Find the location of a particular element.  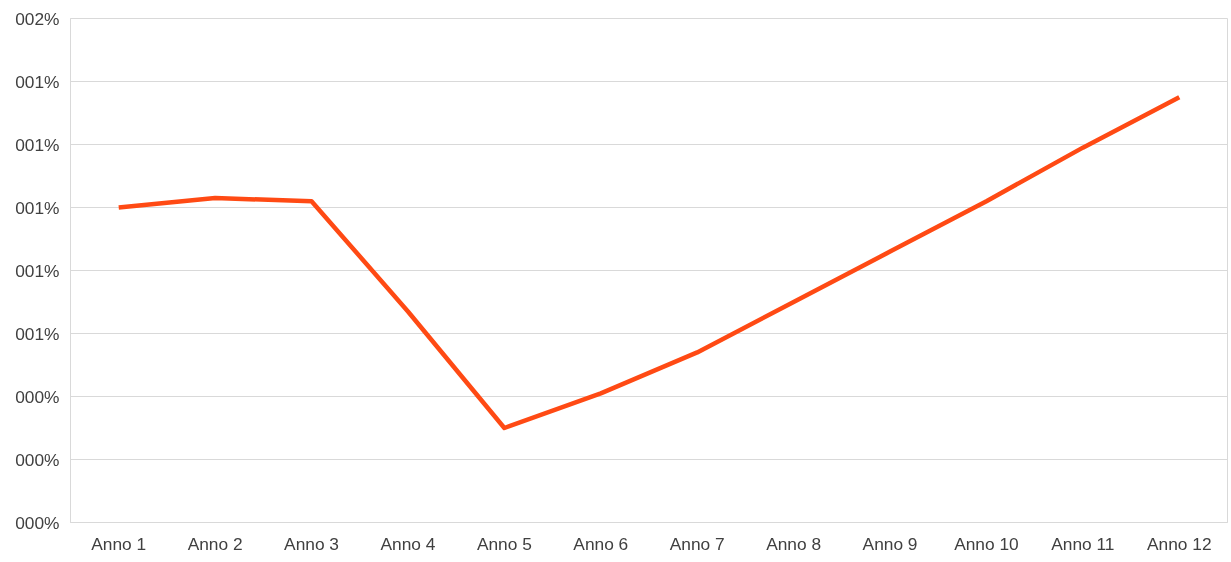

x-tick-label: Anno 1 is located at coordinates (119, 543).